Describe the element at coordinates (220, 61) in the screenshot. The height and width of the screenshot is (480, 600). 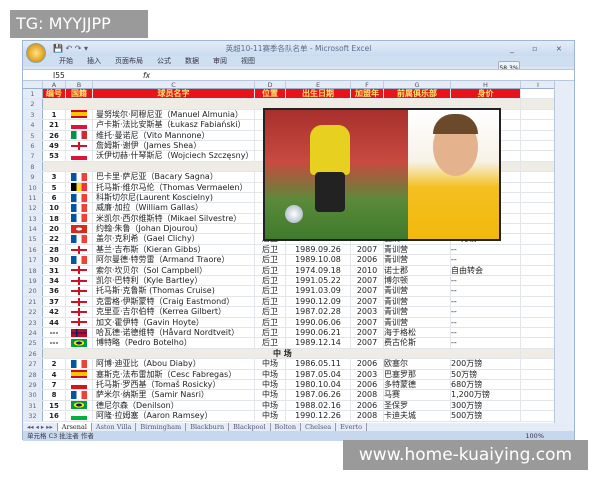
I see `ribbon-tab: 审阅` at that location.